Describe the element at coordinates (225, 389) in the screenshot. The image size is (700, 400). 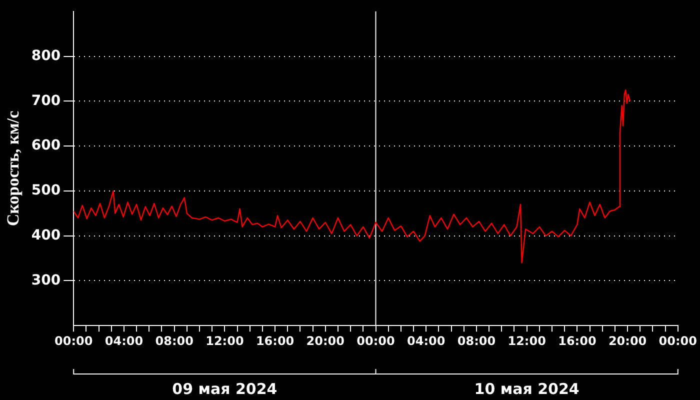
I see `text: 09 мая 2024` at that location.